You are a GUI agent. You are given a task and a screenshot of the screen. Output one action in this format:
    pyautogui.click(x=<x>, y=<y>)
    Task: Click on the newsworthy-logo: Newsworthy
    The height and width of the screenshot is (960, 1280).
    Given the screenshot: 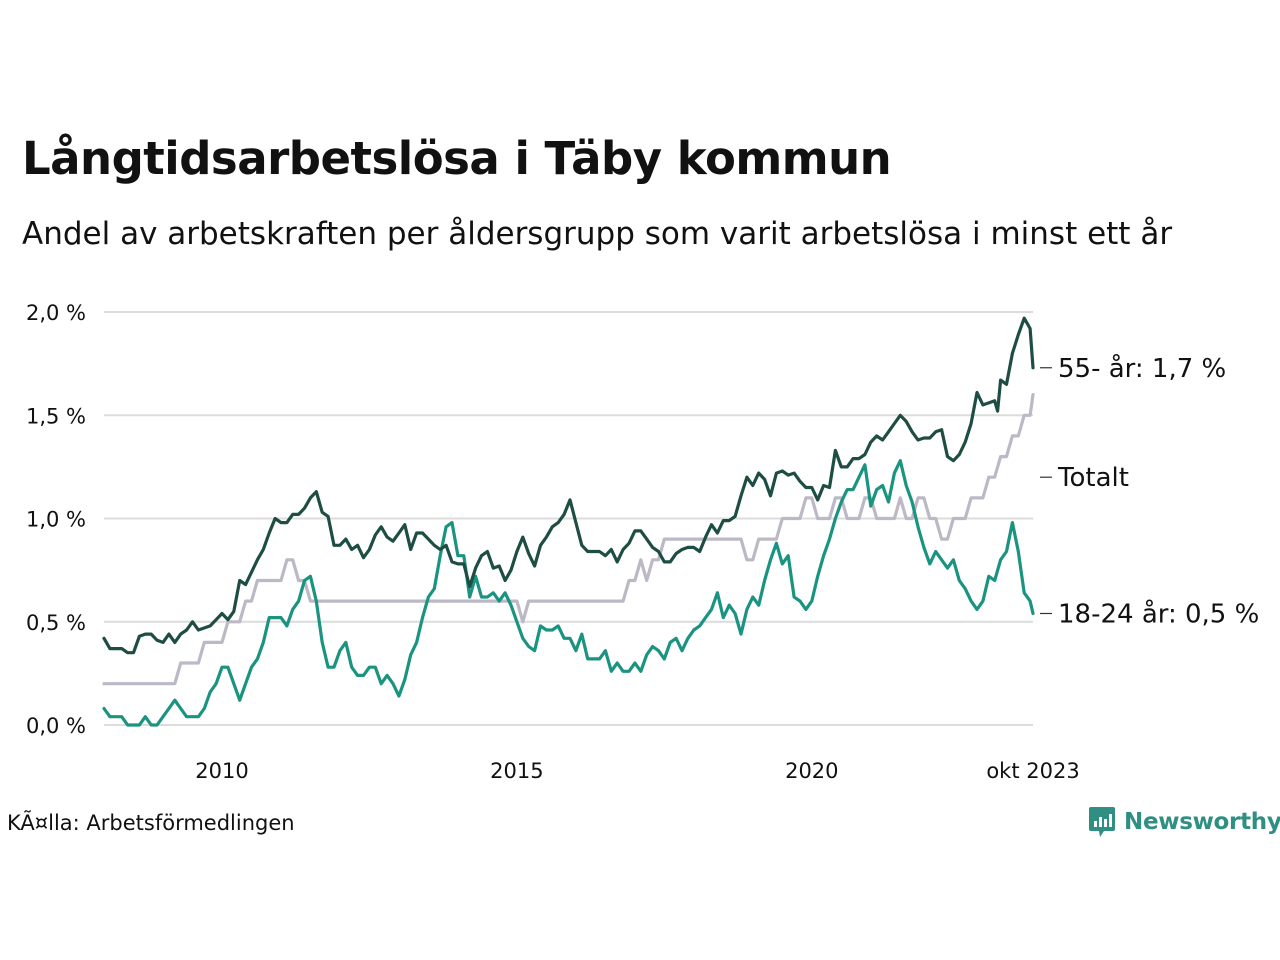 What is the action you would take?
    pyautogui.click(x=1184, y=822)
    